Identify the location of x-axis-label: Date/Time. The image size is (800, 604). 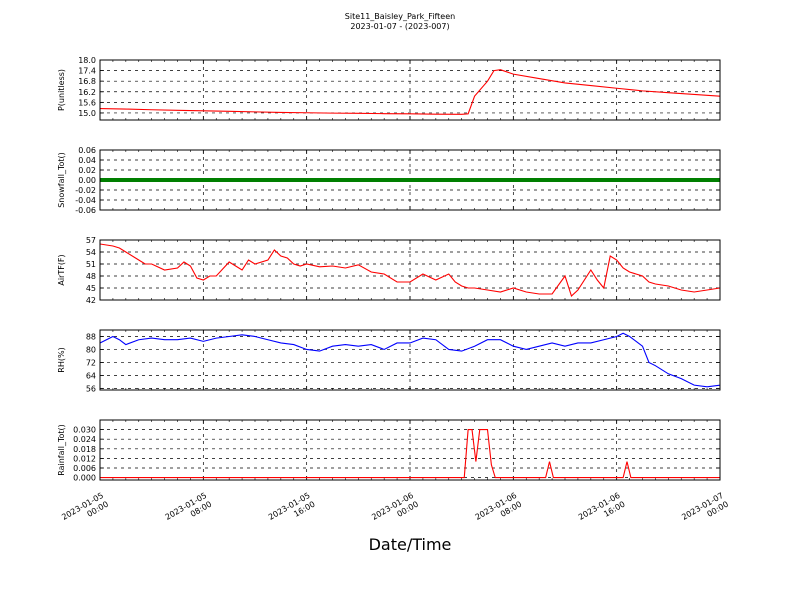
(410, 544).